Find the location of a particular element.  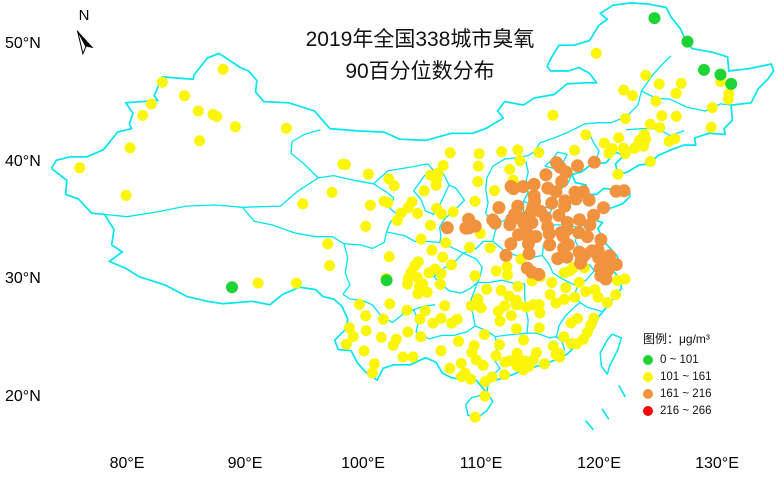

legend-label: 216 ~ 266 is located at coordinates (686, 410).